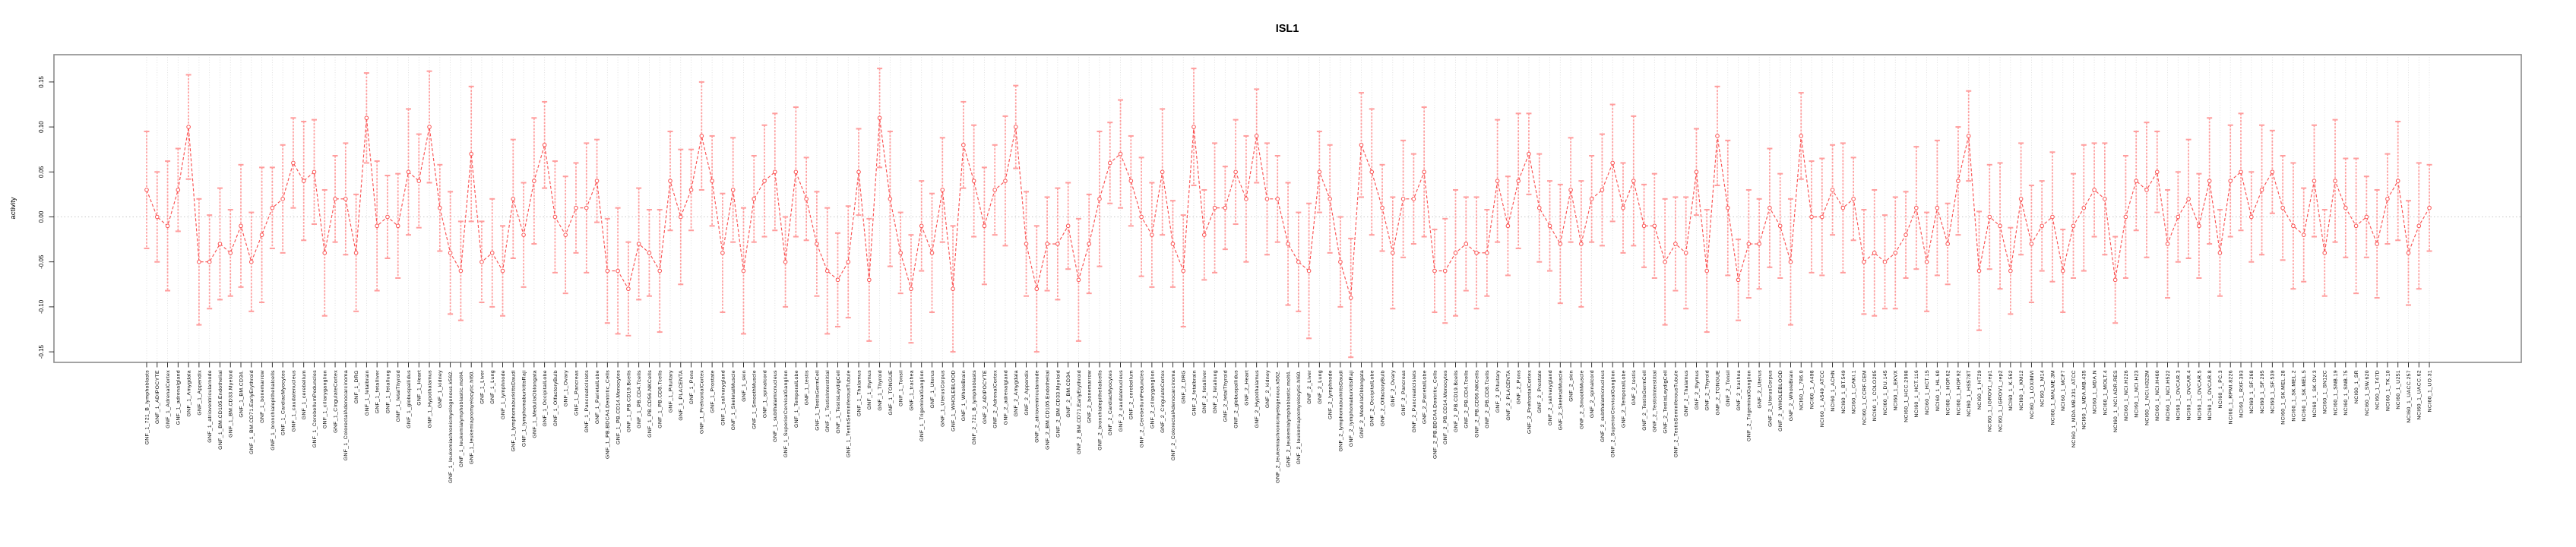 Image resolution: width=2576 pixels, height=547 pixels. Describe the element at coordinates (818, 400) in the screenshot. I see `x-tick-label: GNF_1_TestisGermCell` at that location.